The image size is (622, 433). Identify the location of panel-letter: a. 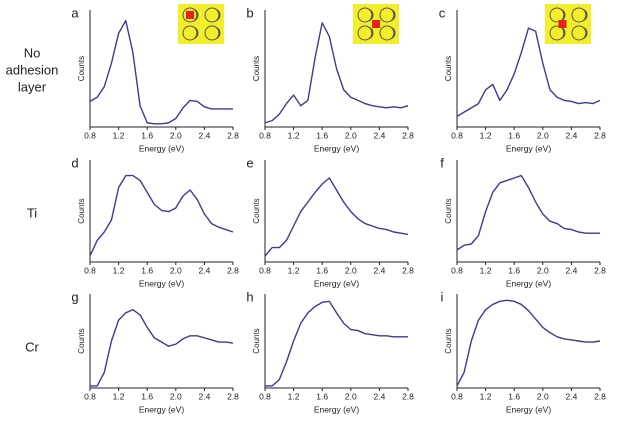
(75, 12).